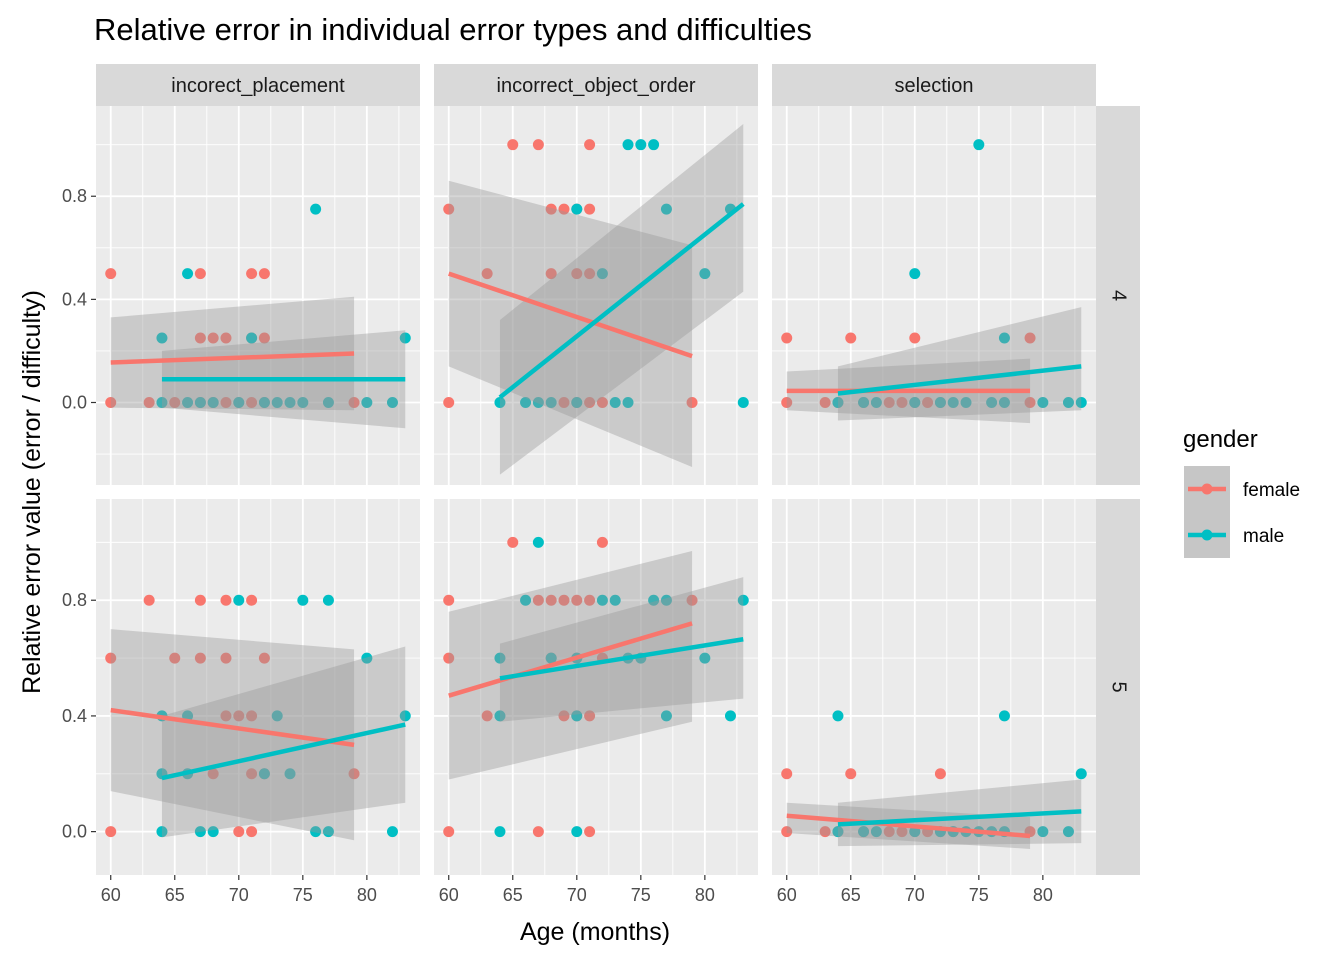 This screenshot has height=960, width=1344. I want to click on facet-strip-column-label: selection, so click(934, 86).